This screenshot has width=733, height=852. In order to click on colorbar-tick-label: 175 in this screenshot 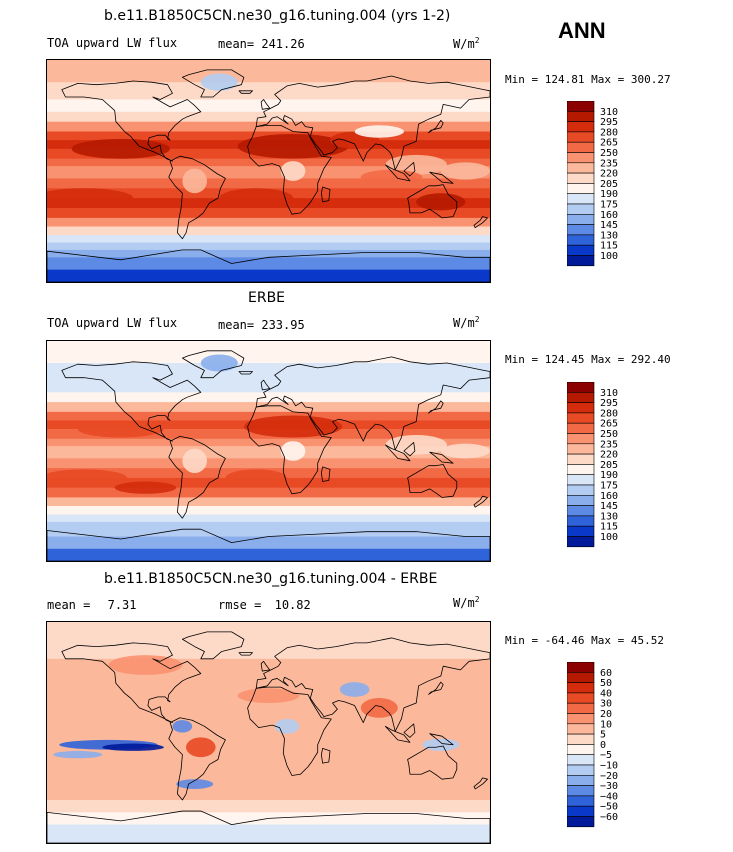, I will do `click(609, 486)`.